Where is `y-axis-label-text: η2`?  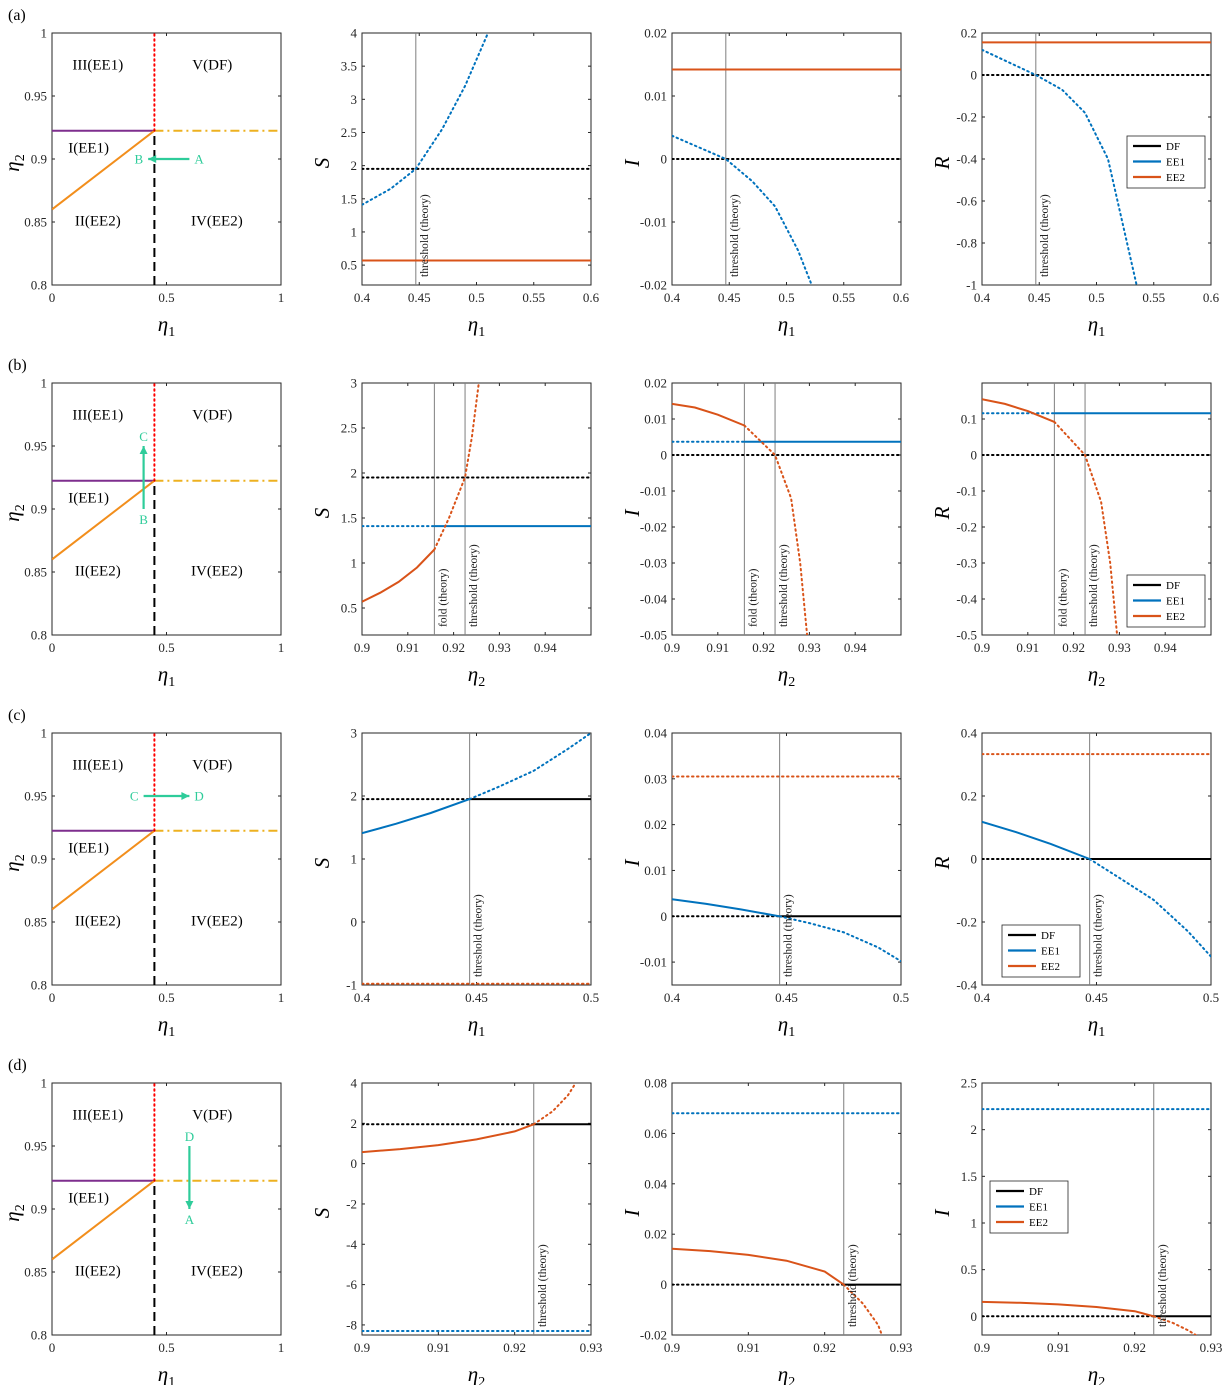
y-axis-label-text: η2 is located at coordinates (14, 512).